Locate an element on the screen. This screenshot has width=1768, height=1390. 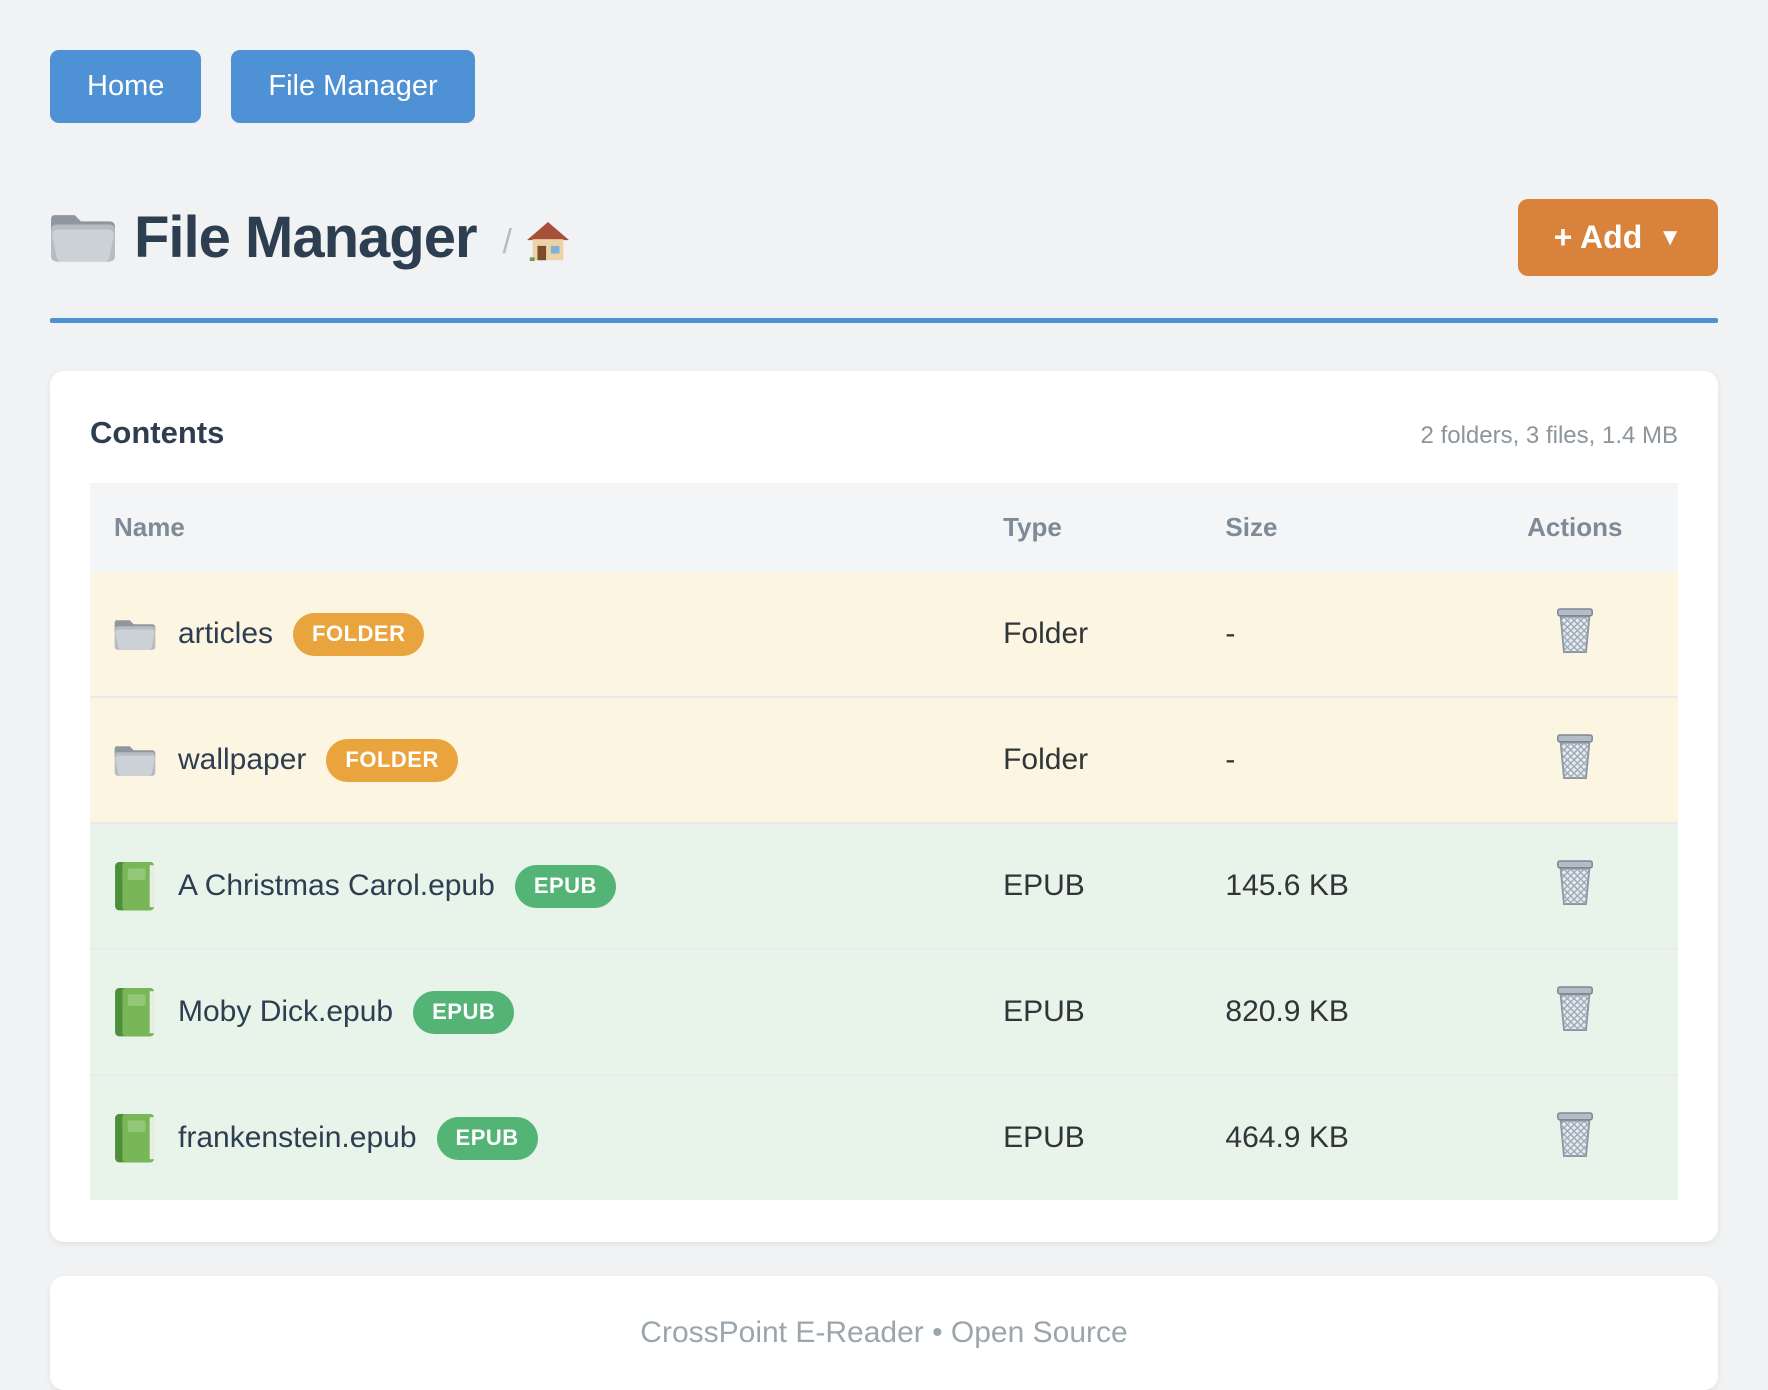
table-header-row: Name Type Size Actions is located at coordinates (884, 527).